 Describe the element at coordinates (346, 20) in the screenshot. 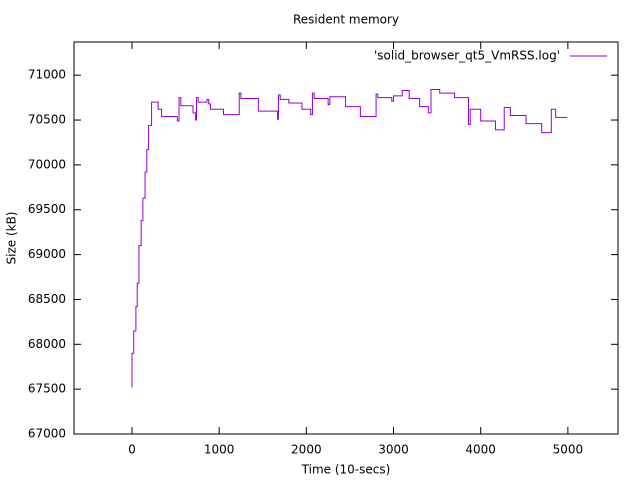

I see `chart-title: Resident memory` at that location.